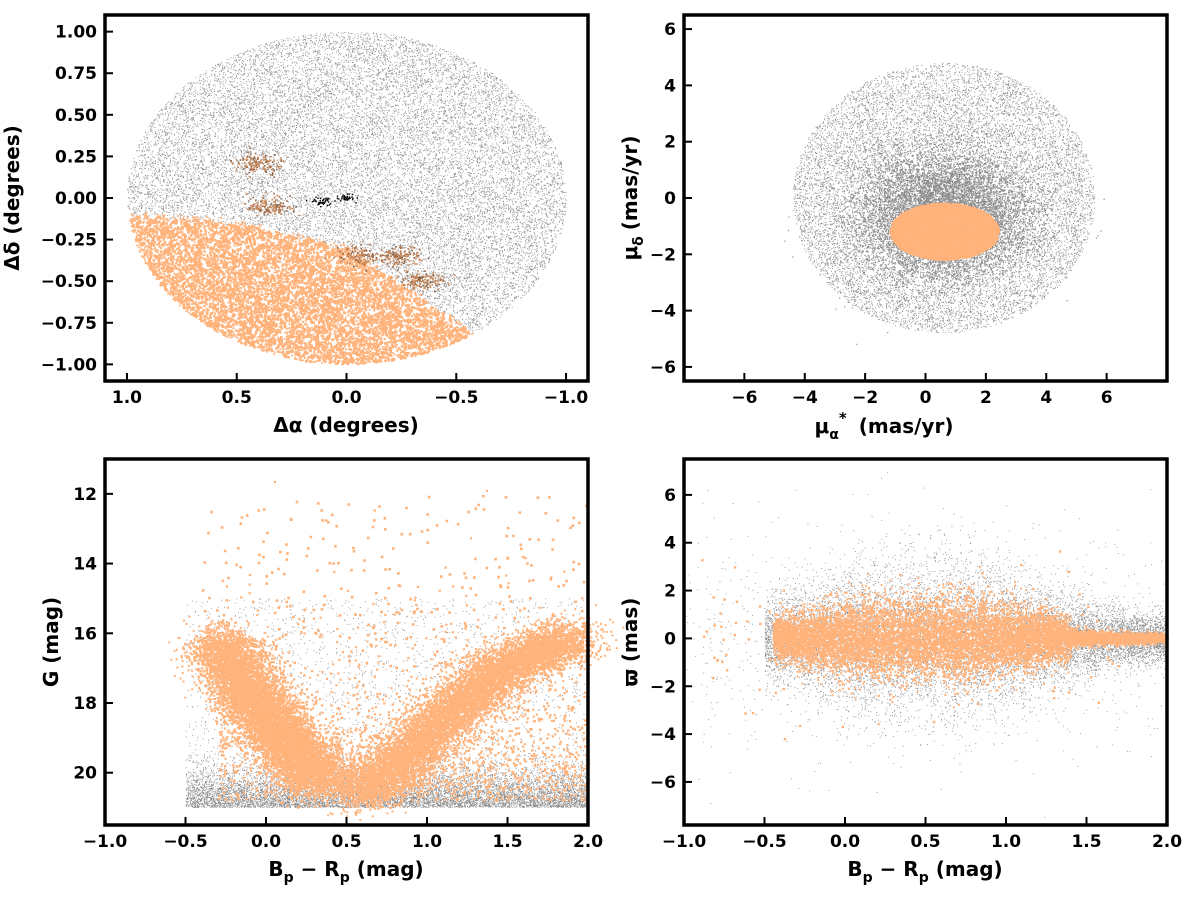 The width and height of the screenshot is (1200, 900). I want to click on y-tick-label: 0.75, so click(76, 74).